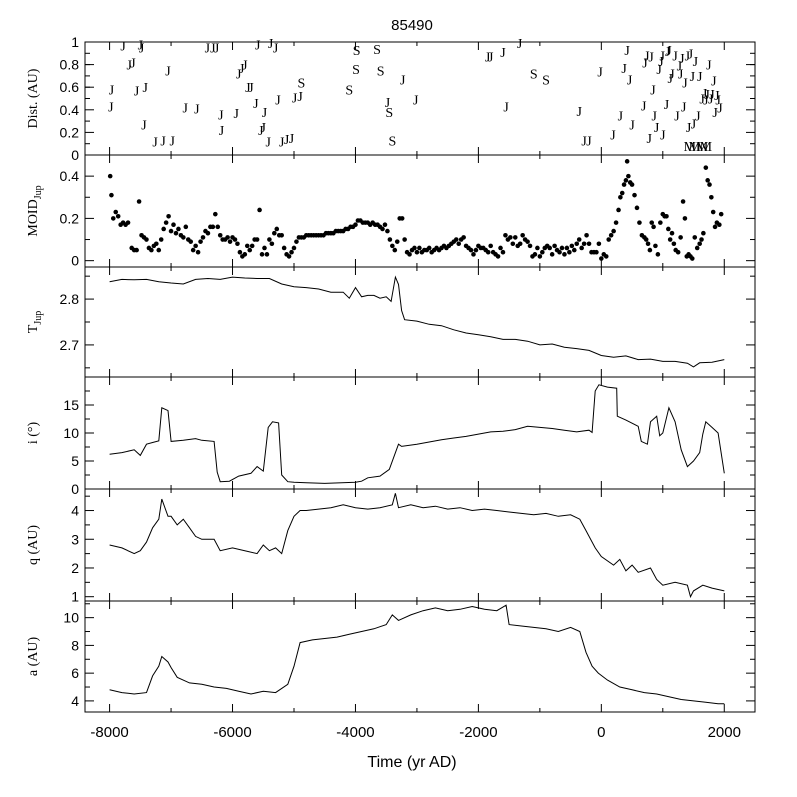 The width and height of the screenshot is (797, 797). Describe the element at coordinates (75, 568) in the screenshot. I see `y-tick-label: 2` at that location.